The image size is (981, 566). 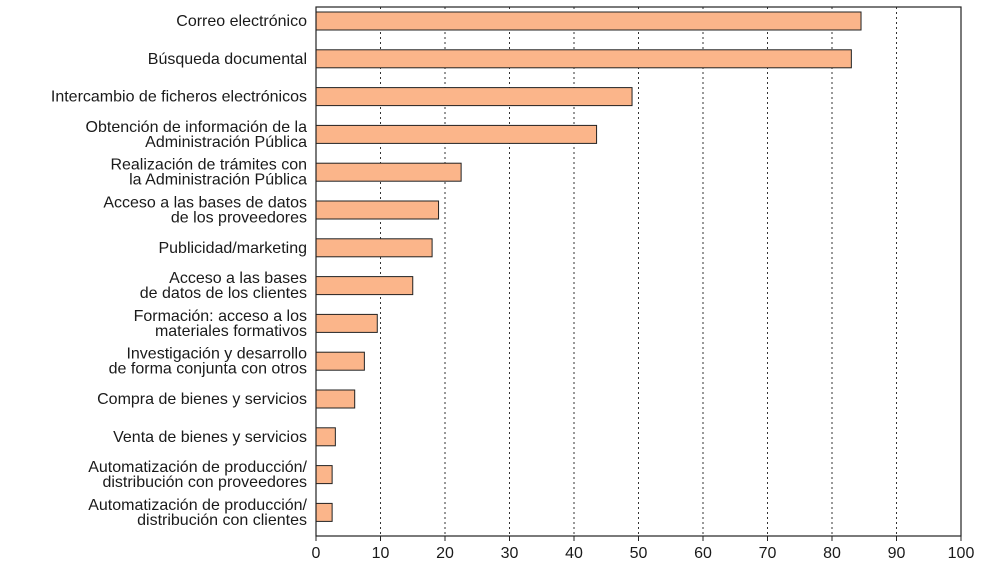 What do you see at coordinates (897, 553) in the screenshot?
I see `x-tick-label: 90` at bounding box center [897, 553].